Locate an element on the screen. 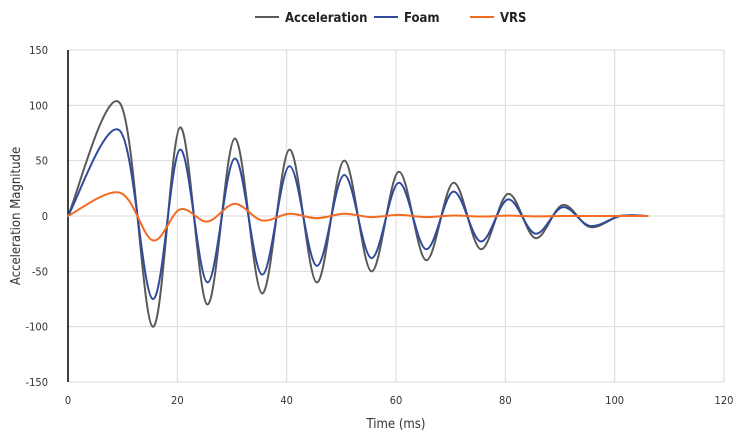 Image resolution: width=737 pixels, height=433 pixels. chart-legend: Acceleration Foam VRS is located at coordinates (390, 18).